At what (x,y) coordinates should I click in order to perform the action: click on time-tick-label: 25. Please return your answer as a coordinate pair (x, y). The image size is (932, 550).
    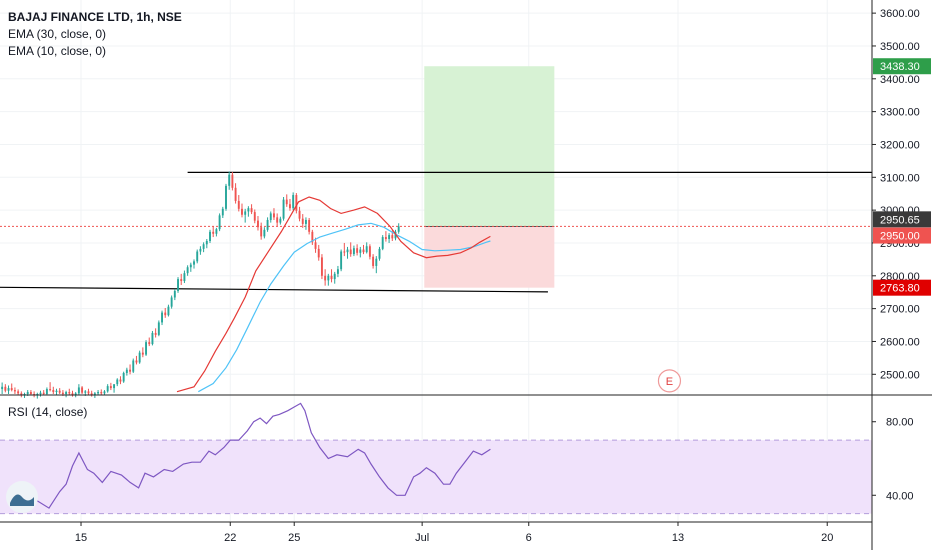
    Looking at the image, I should click on (294, 538).